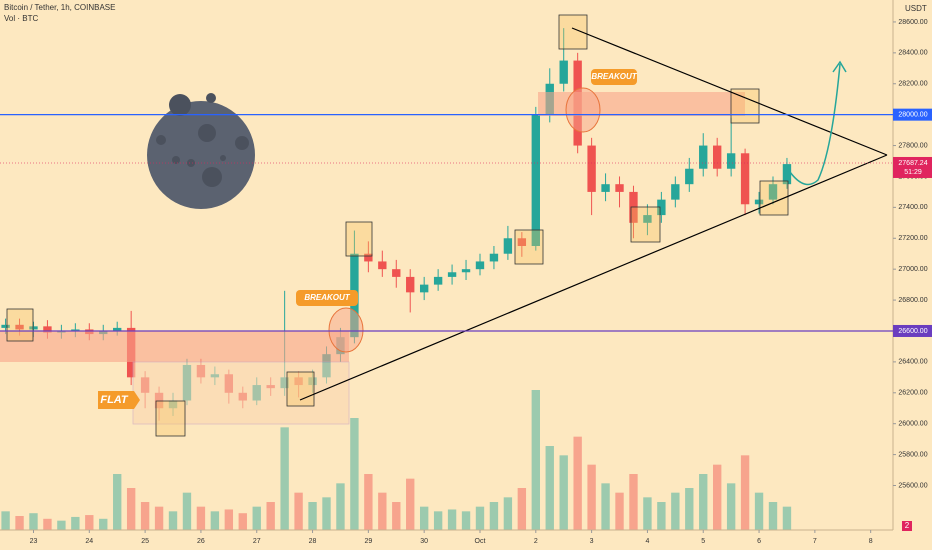 This screenshot has width=932, height=550. I want to click on last-price-label: 27687.24, so click(912, 163).